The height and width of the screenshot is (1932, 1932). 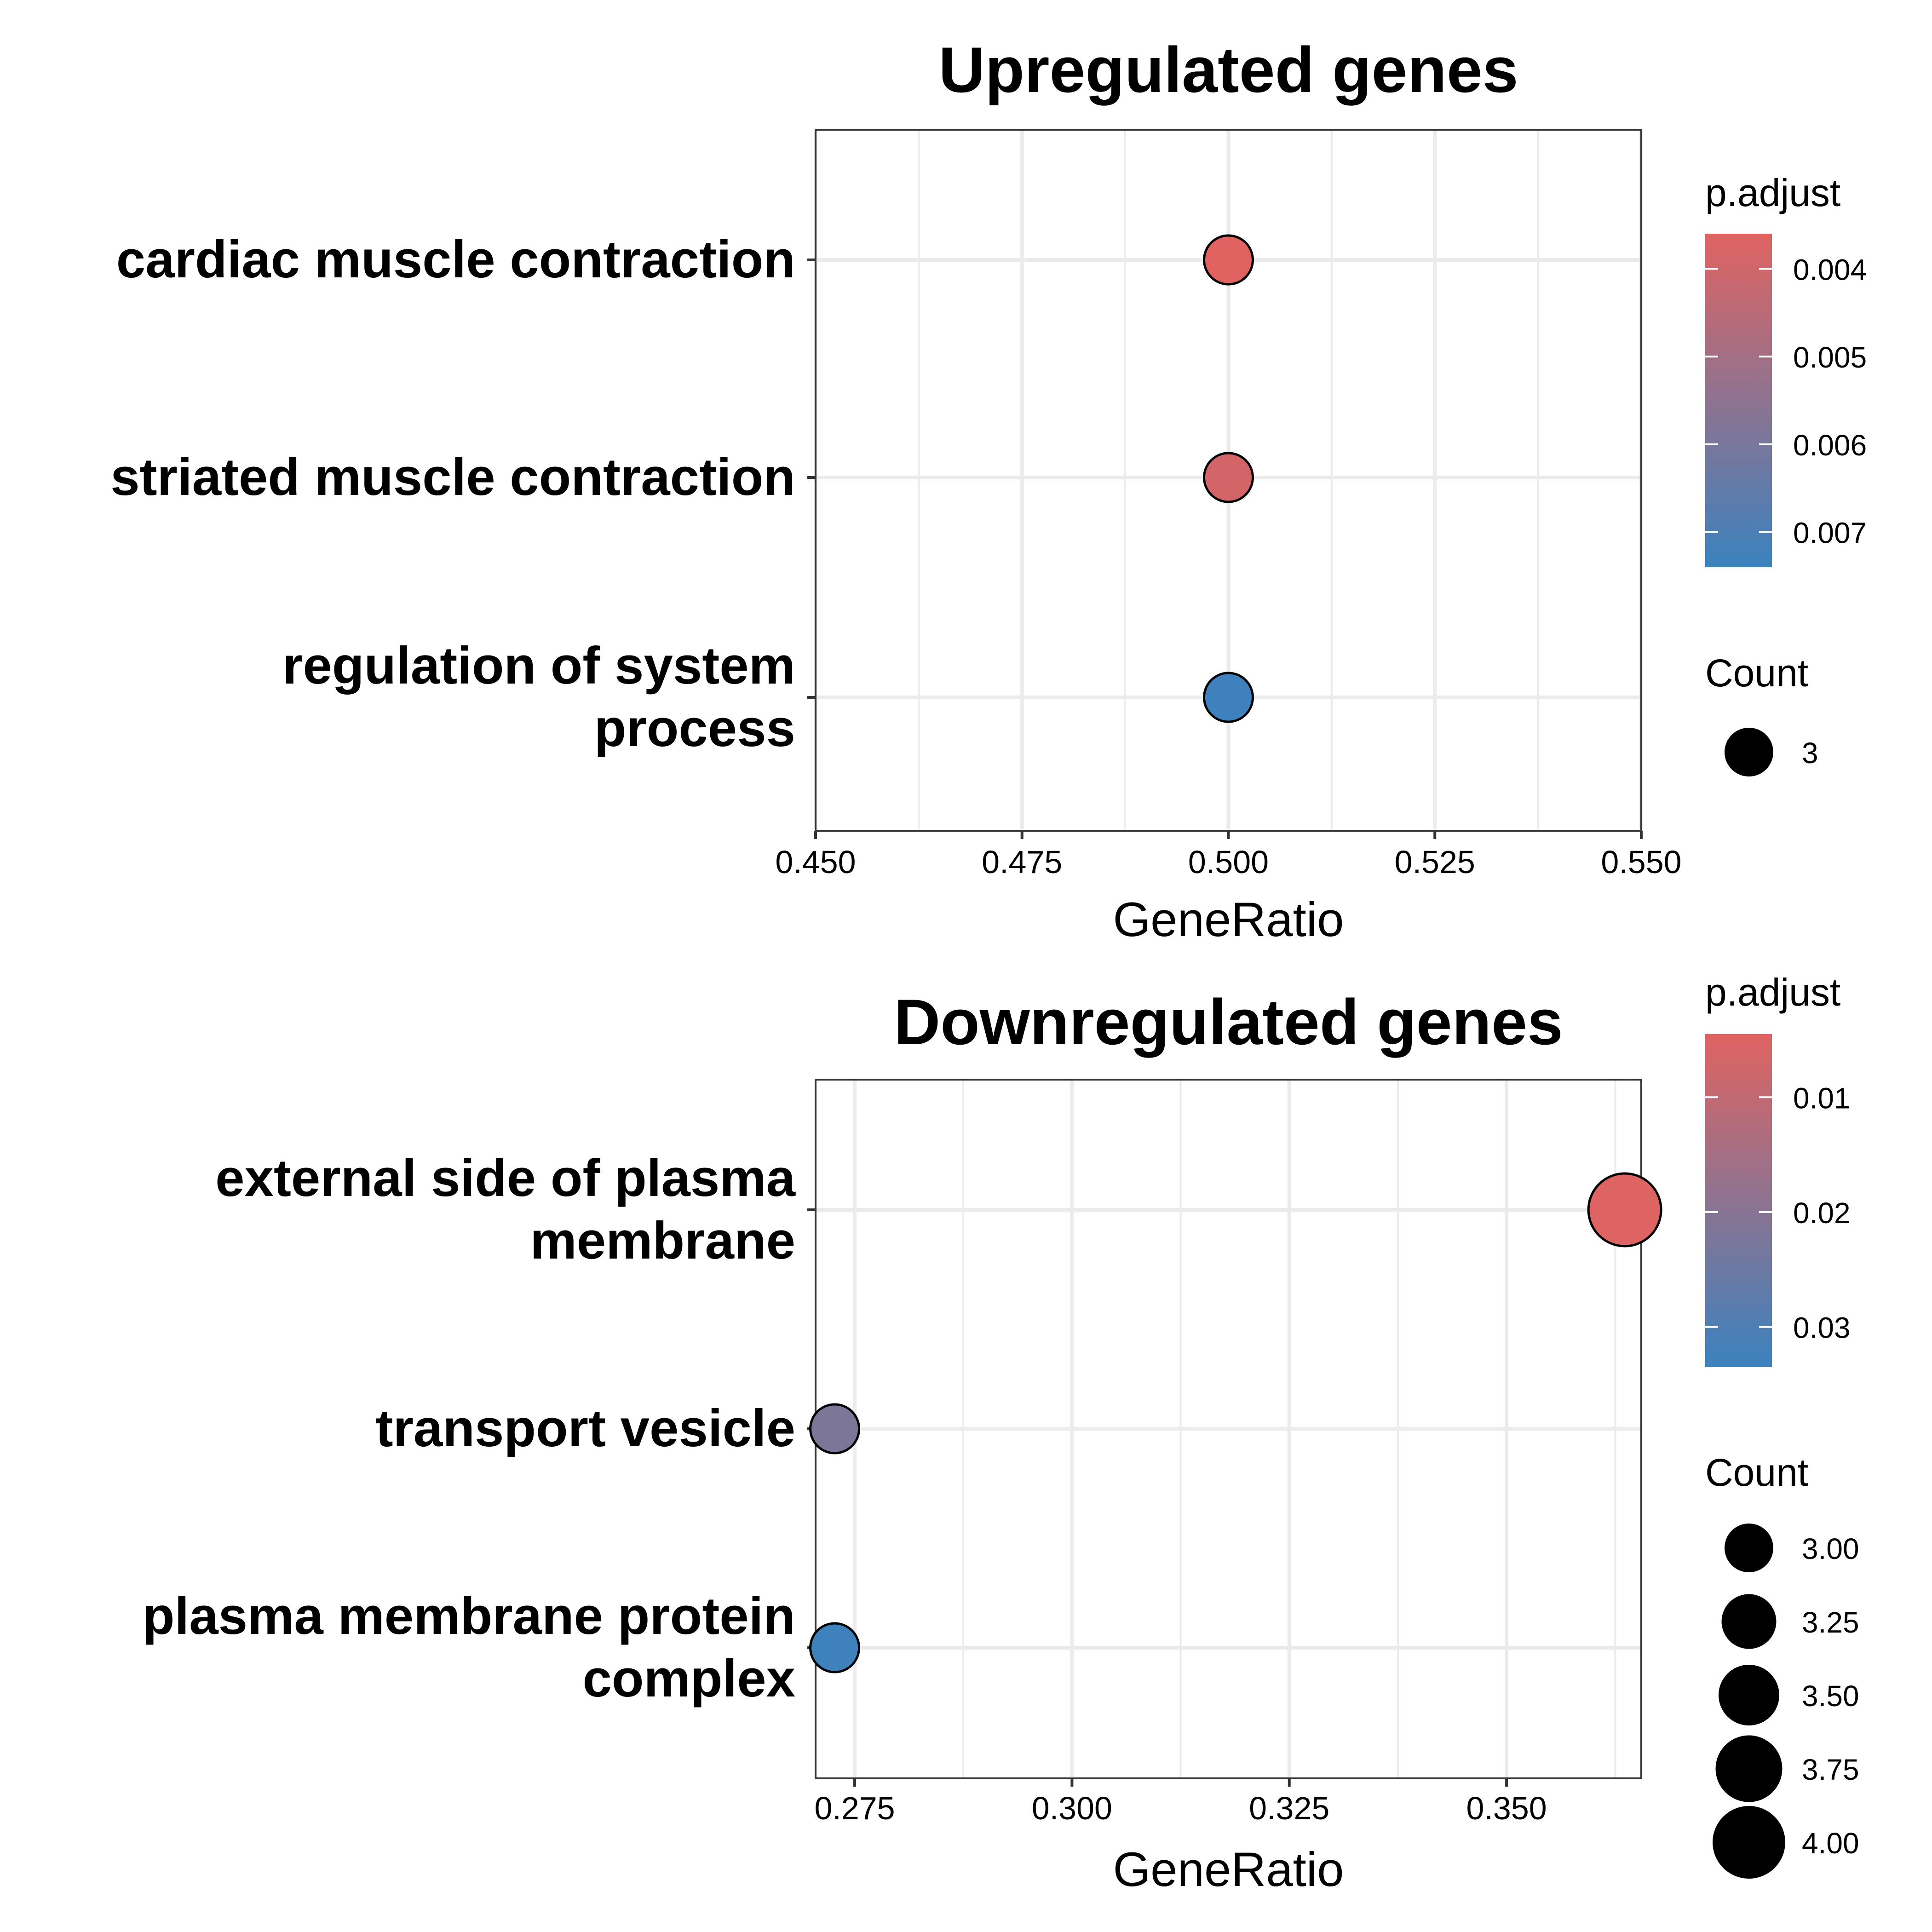 I want to click on category-label: cardiac muscle contraction, so click(x=455, y=259).